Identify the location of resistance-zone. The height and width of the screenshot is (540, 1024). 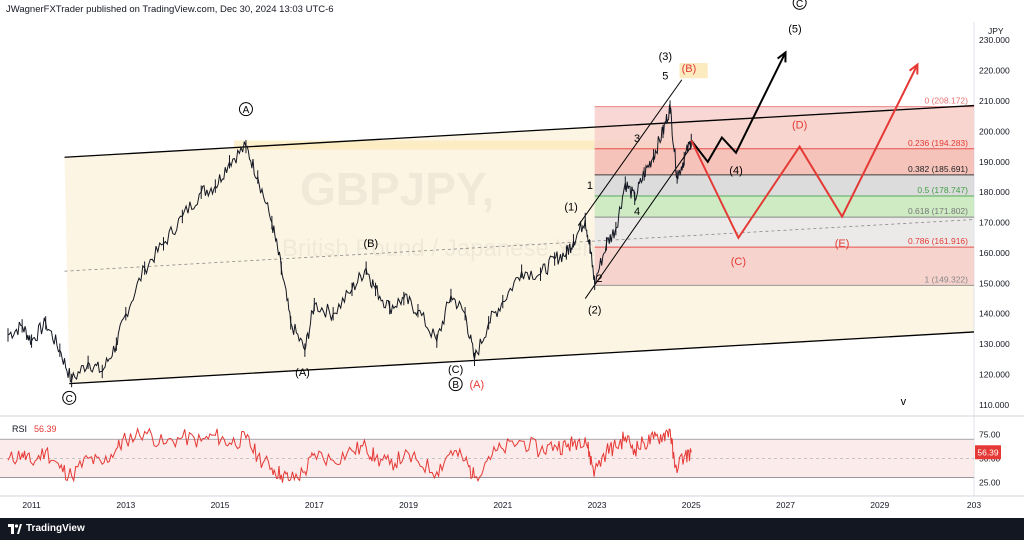
(453, 145).